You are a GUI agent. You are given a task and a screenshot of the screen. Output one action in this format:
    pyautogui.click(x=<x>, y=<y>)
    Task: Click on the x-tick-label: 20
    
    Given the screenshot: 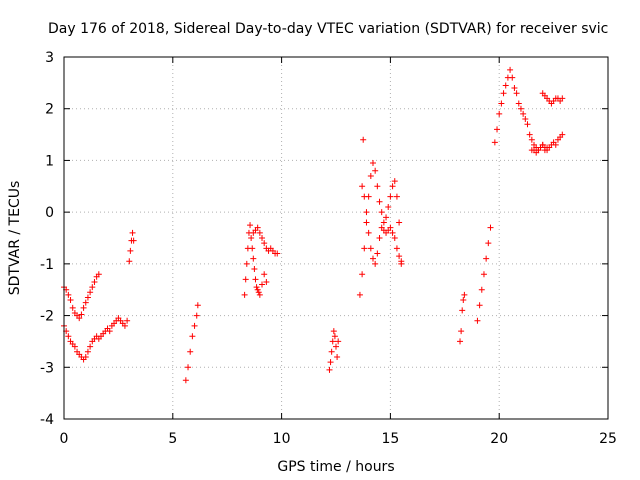 What is the action you would take?
    pyautogui.click(x=499, y=439)
    